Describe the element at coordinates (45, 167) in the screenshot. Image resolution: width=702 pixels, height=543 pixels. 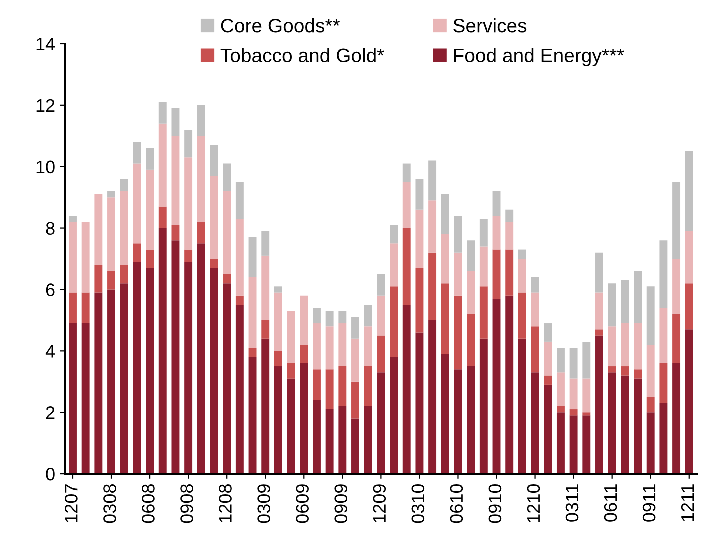
I see `y-tick-label: 10` at that location.